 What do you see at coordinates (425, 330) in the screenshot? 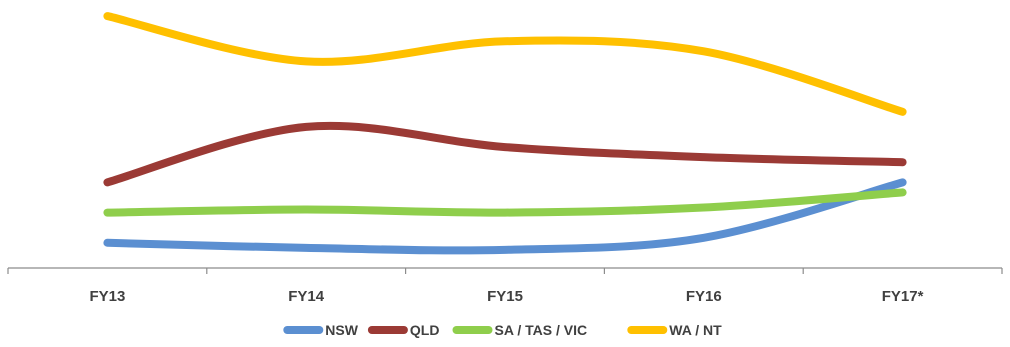
I see `legend-label: QLD` at bounding box center [425, 330].